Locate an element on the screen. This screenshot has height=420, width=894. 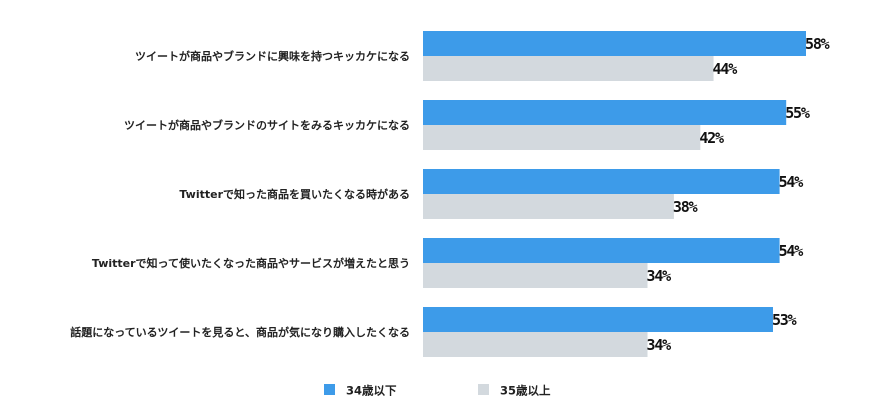
value-label: 58% is located at coordinates (817, 44).